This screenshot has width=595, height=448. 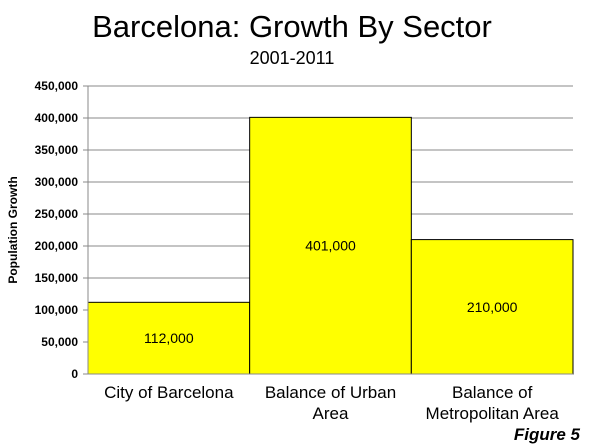 I want to click on y-axis-label: Population Growth, so click(x=13, y=229).